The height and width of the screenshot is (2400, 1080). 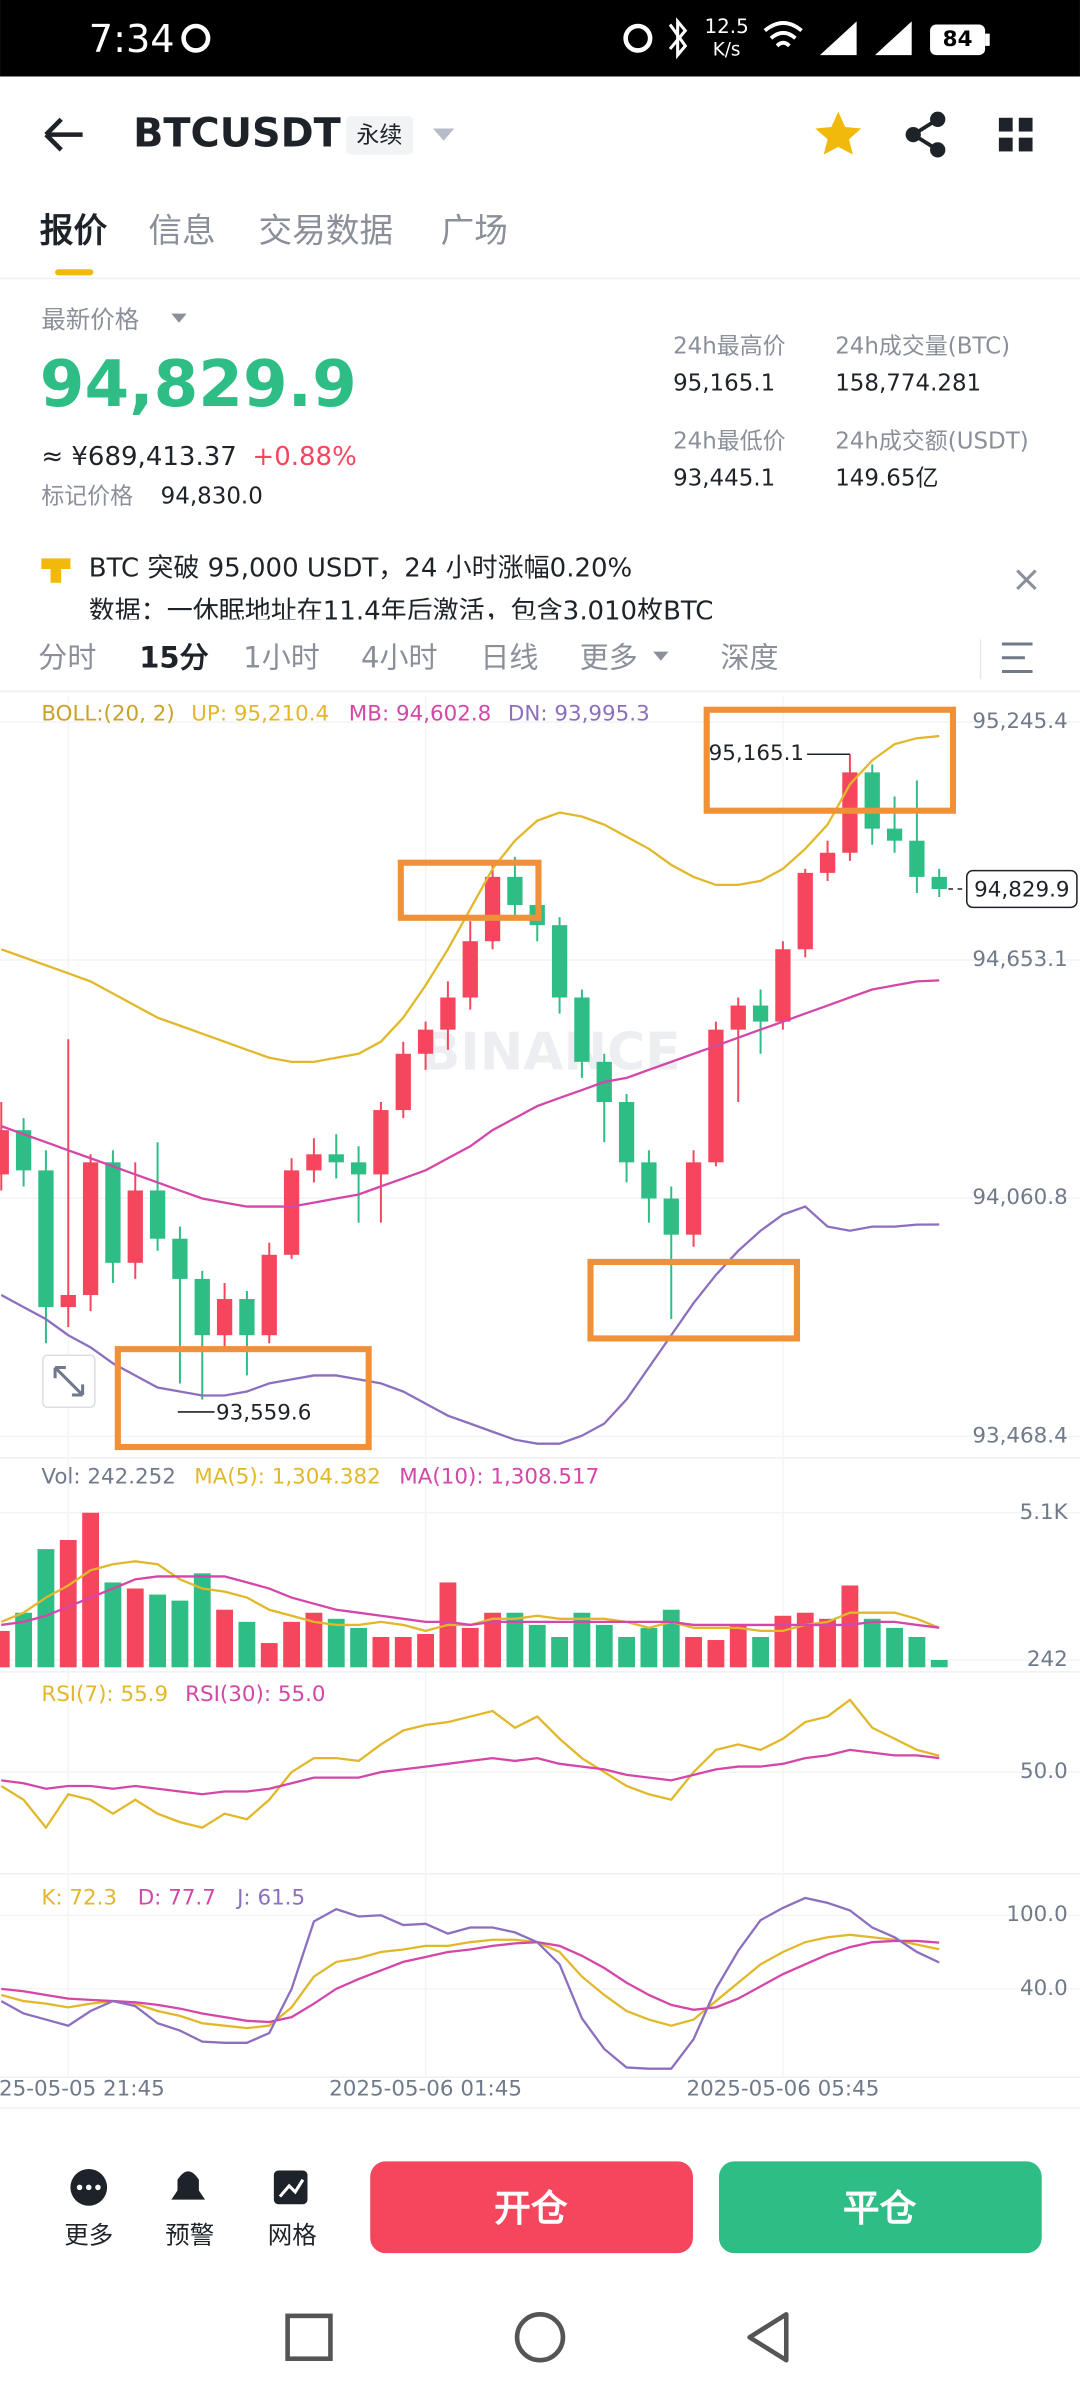 I want to click on close-news, so click(x=1026, y=579).